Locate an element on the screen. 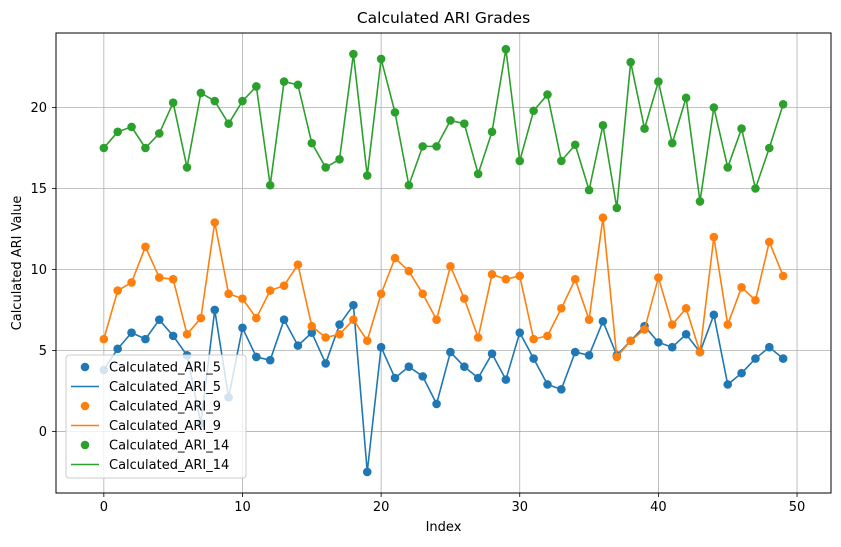 Image resolution: width=841 pixels, height=547 pixels. y-axis-label: Calculated ARI Value is located at coordinates (17, 263).